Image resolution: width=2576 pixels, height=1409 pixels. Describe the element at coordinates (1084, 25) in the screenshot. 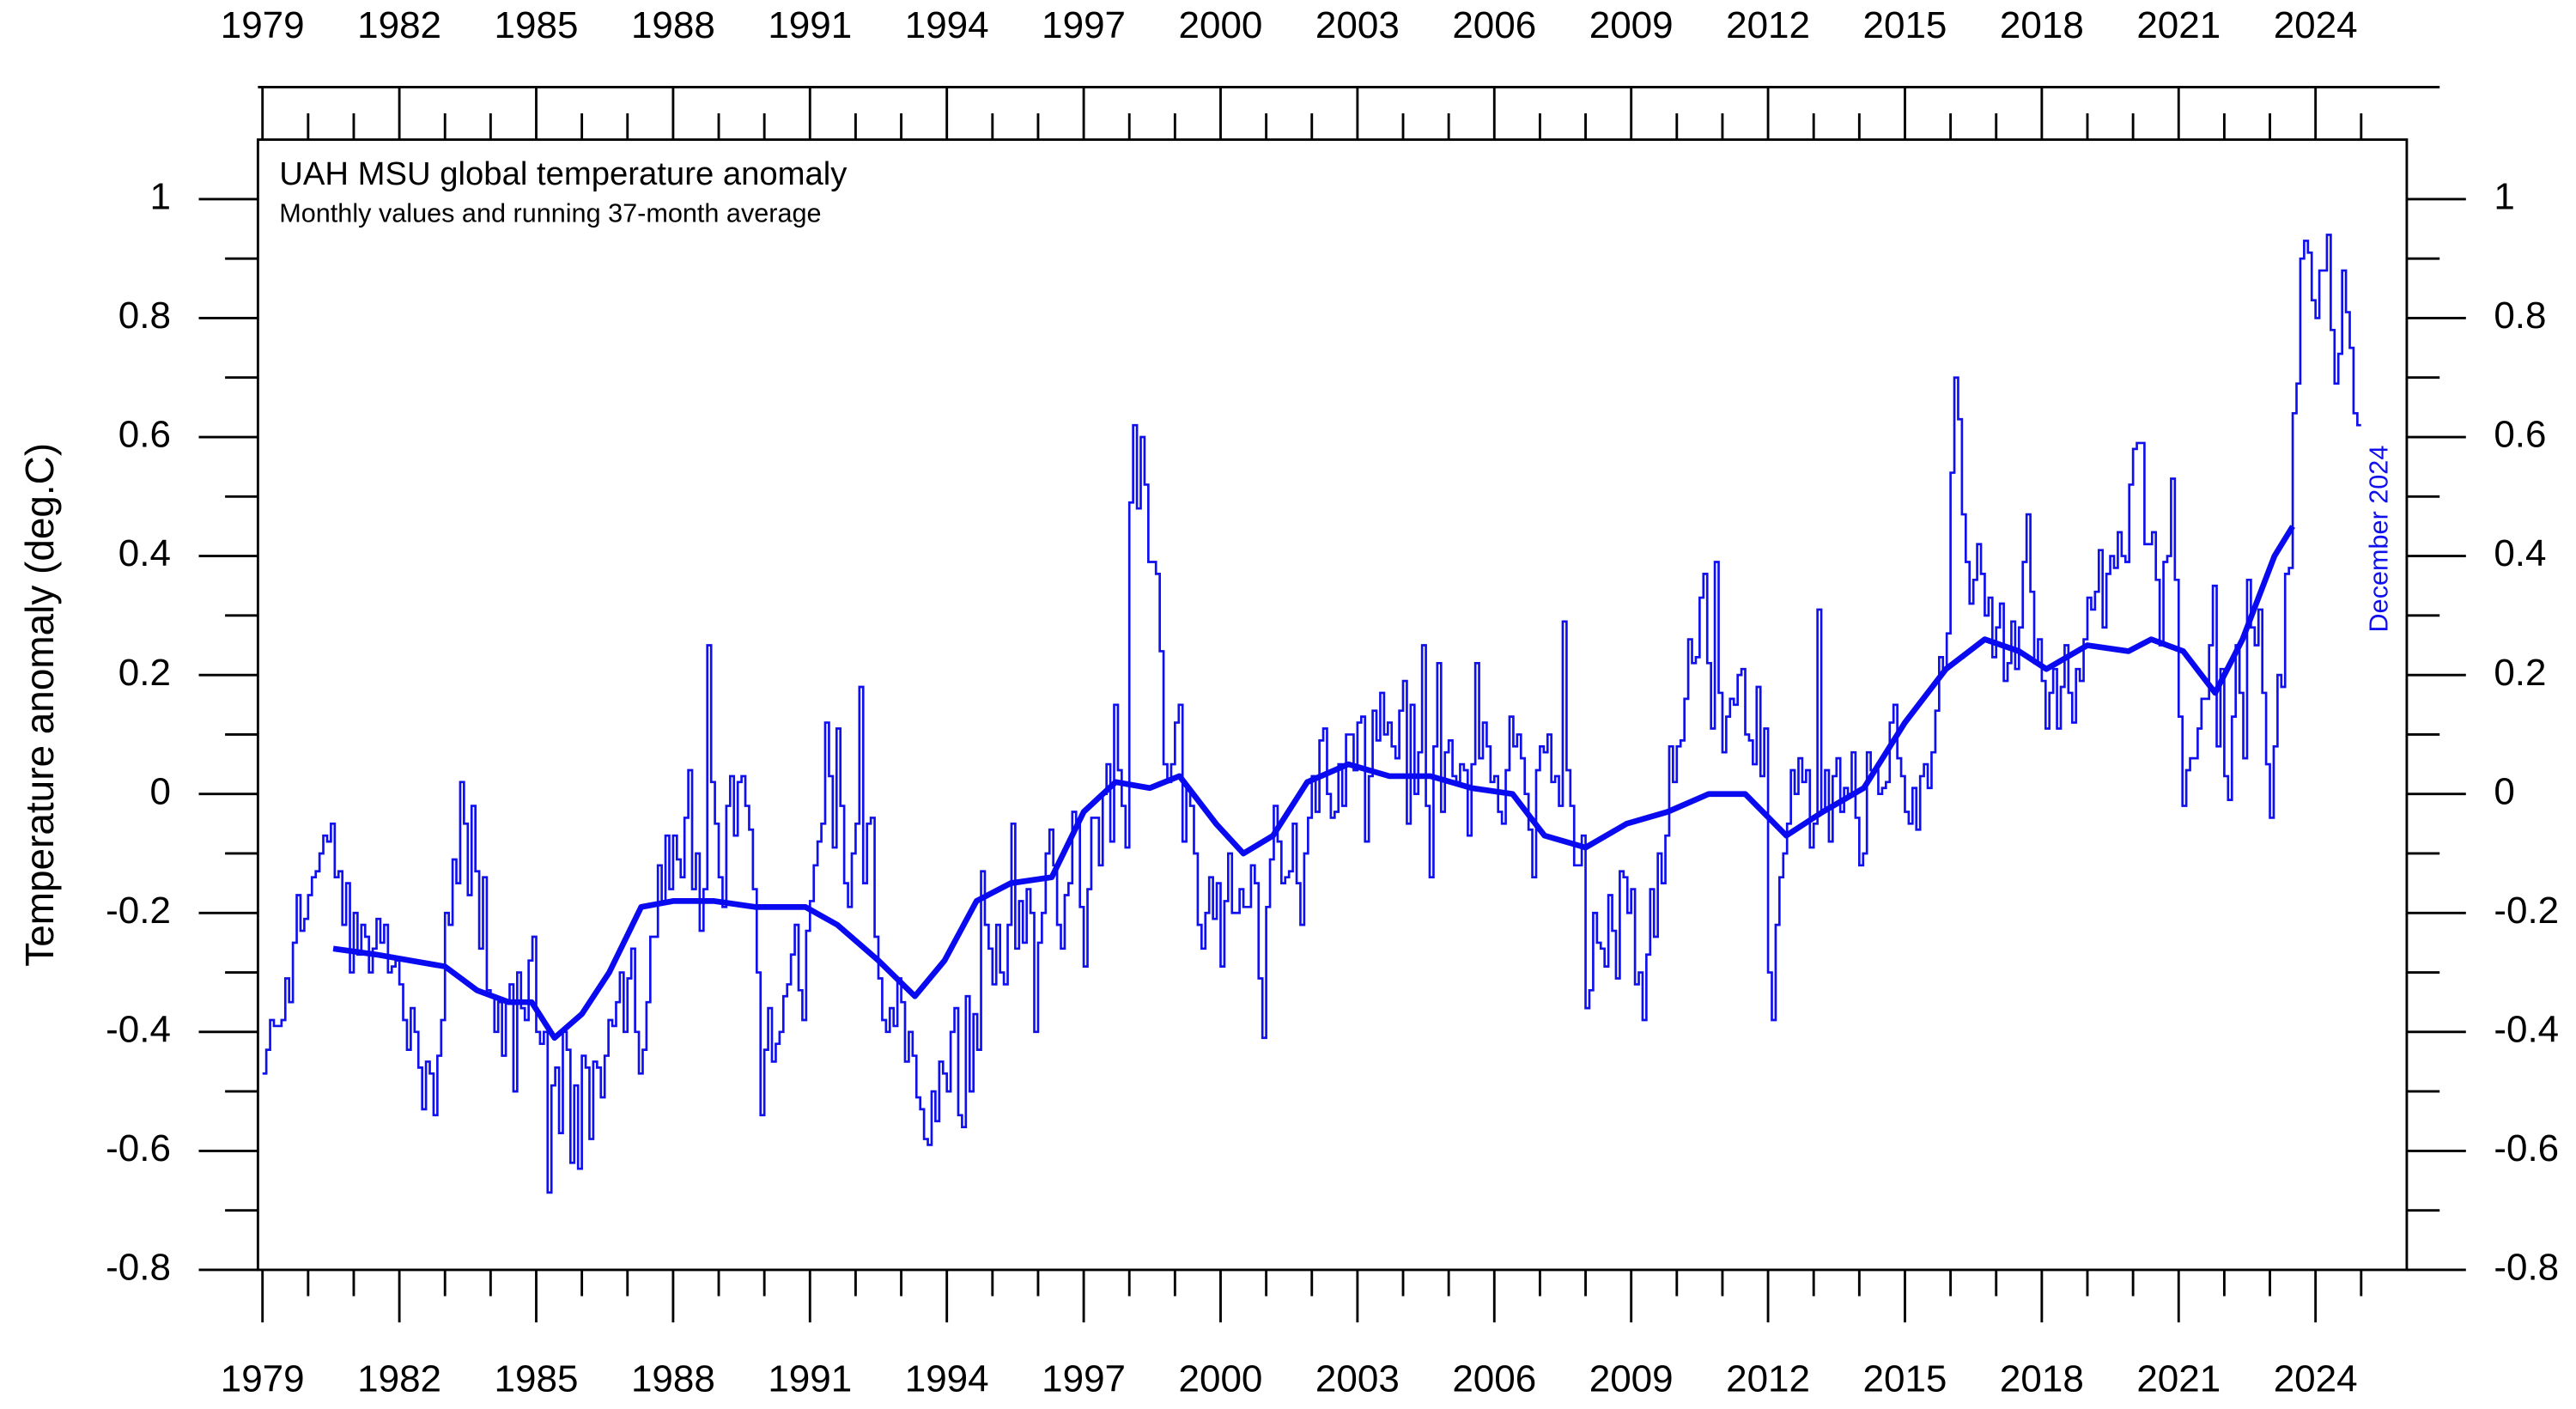

I see `x-tick-label-top: 1997` at that location.